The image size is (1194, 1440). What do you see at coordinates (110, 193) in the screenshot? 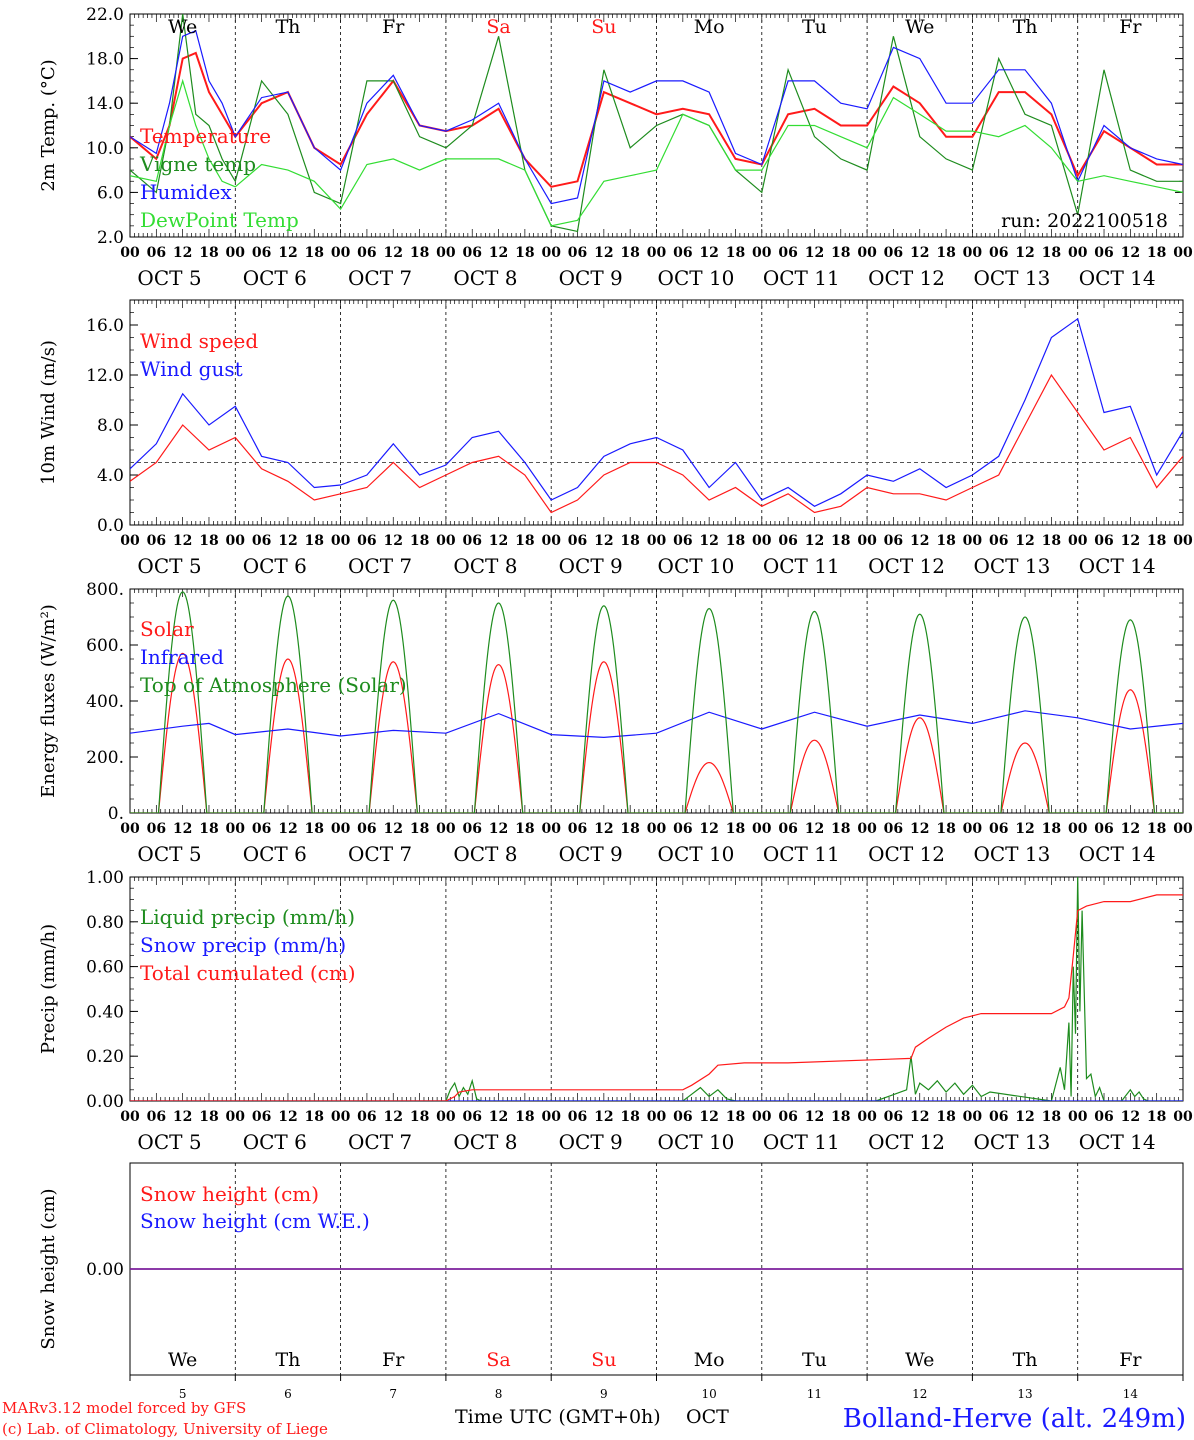
I see `y-tick-label: 6.0` at bounding box center [110, 193].